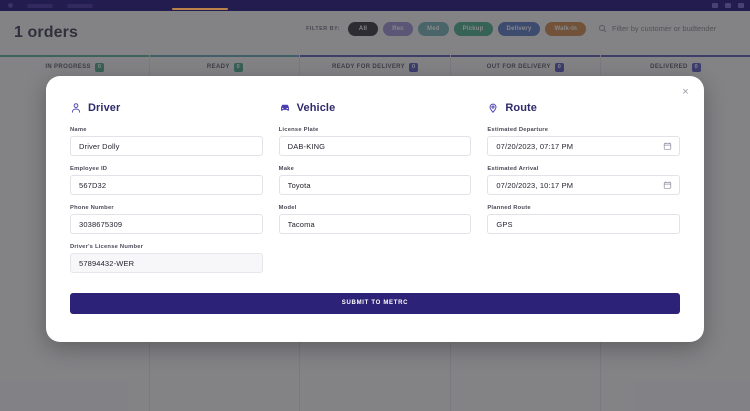 This screenshot has width=750, height=411. What do you see at coordinates (375, 5) in the screenshot?
I see `app-top-nav` at bounding box center [375, 5].